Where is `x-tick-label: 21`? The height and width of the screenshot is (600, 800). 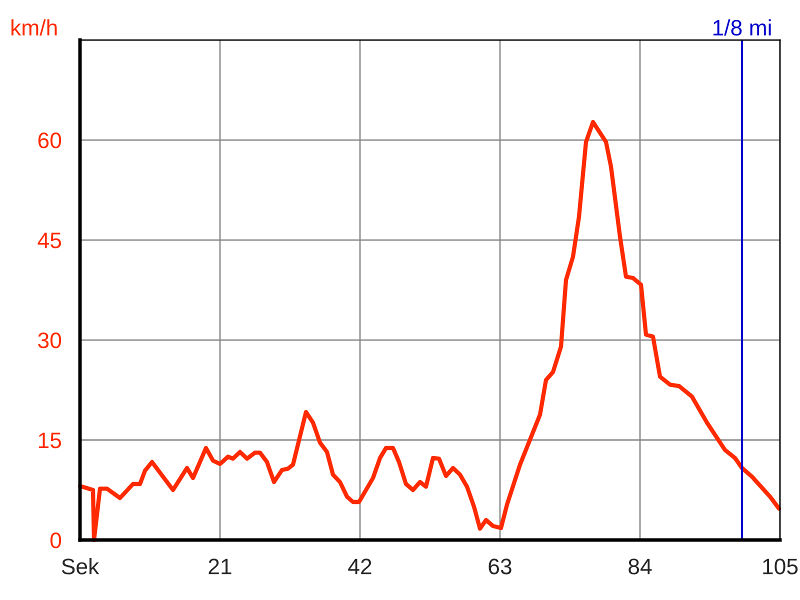 x-tick-label: 21 is located at coordinates (220, 566).